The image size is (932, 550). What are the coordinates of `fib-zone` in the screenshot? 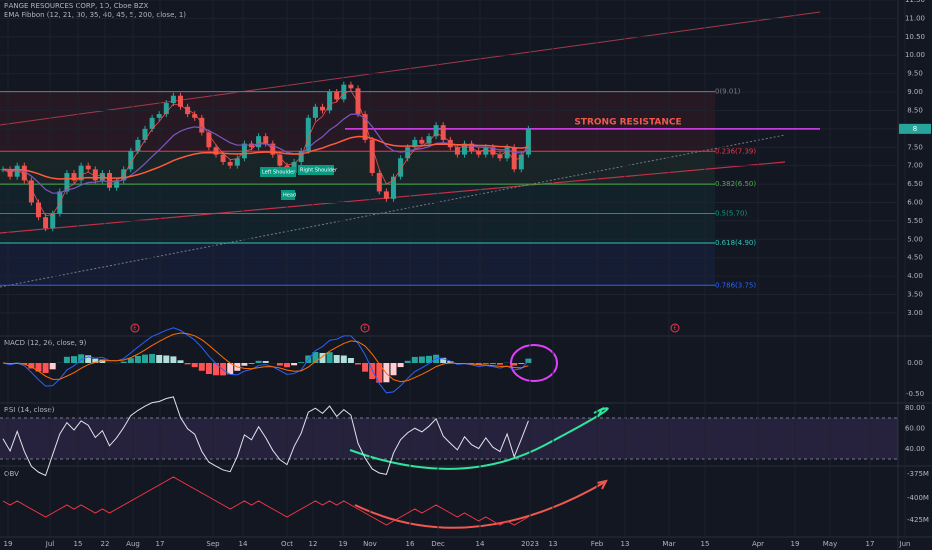 It's located at (357, 228).